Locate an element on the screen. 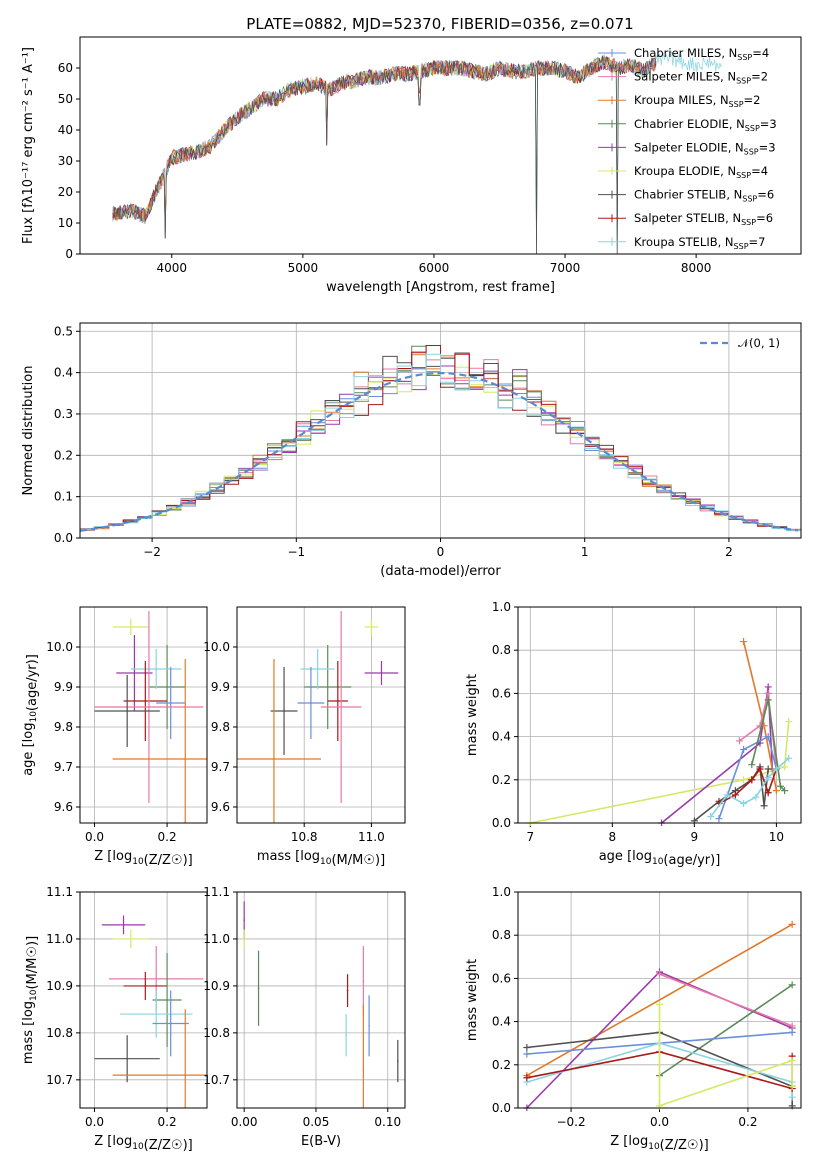 This screenshot has width=819, height=1170. hist-lines is located at coordinates (440, 439).